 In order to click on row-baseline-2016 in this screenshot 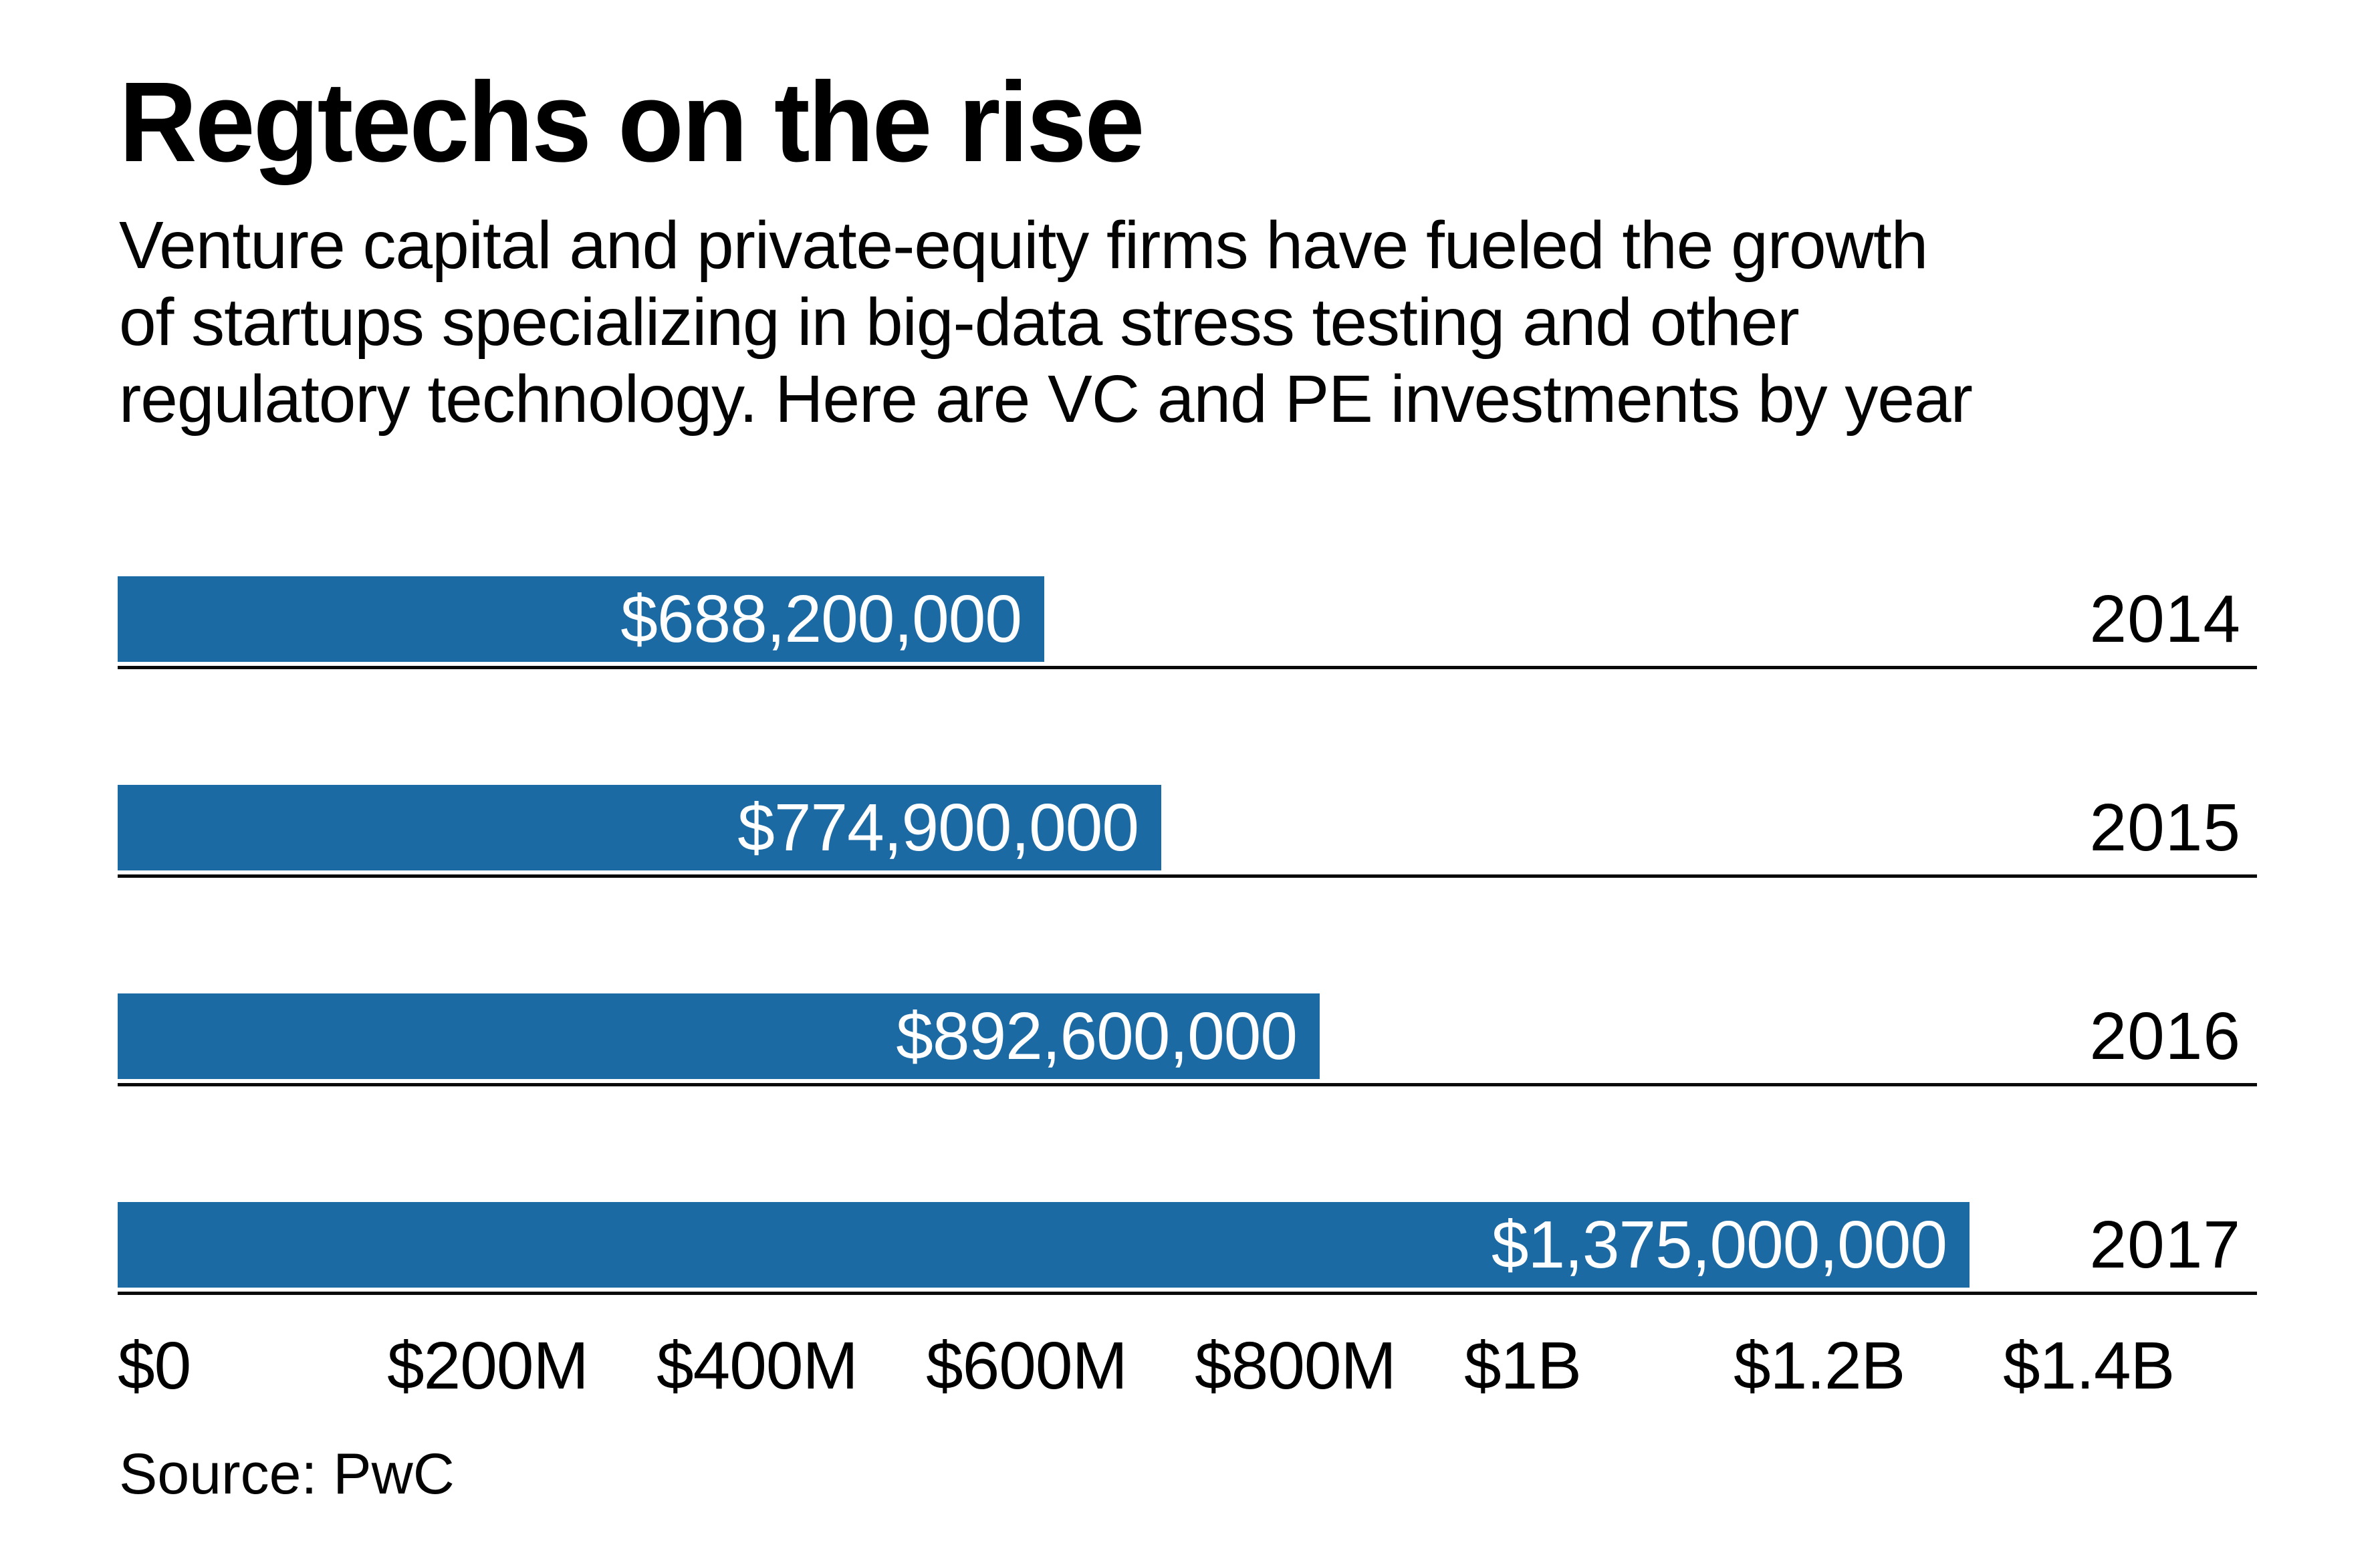, I will do `click(1187, 1084)`.